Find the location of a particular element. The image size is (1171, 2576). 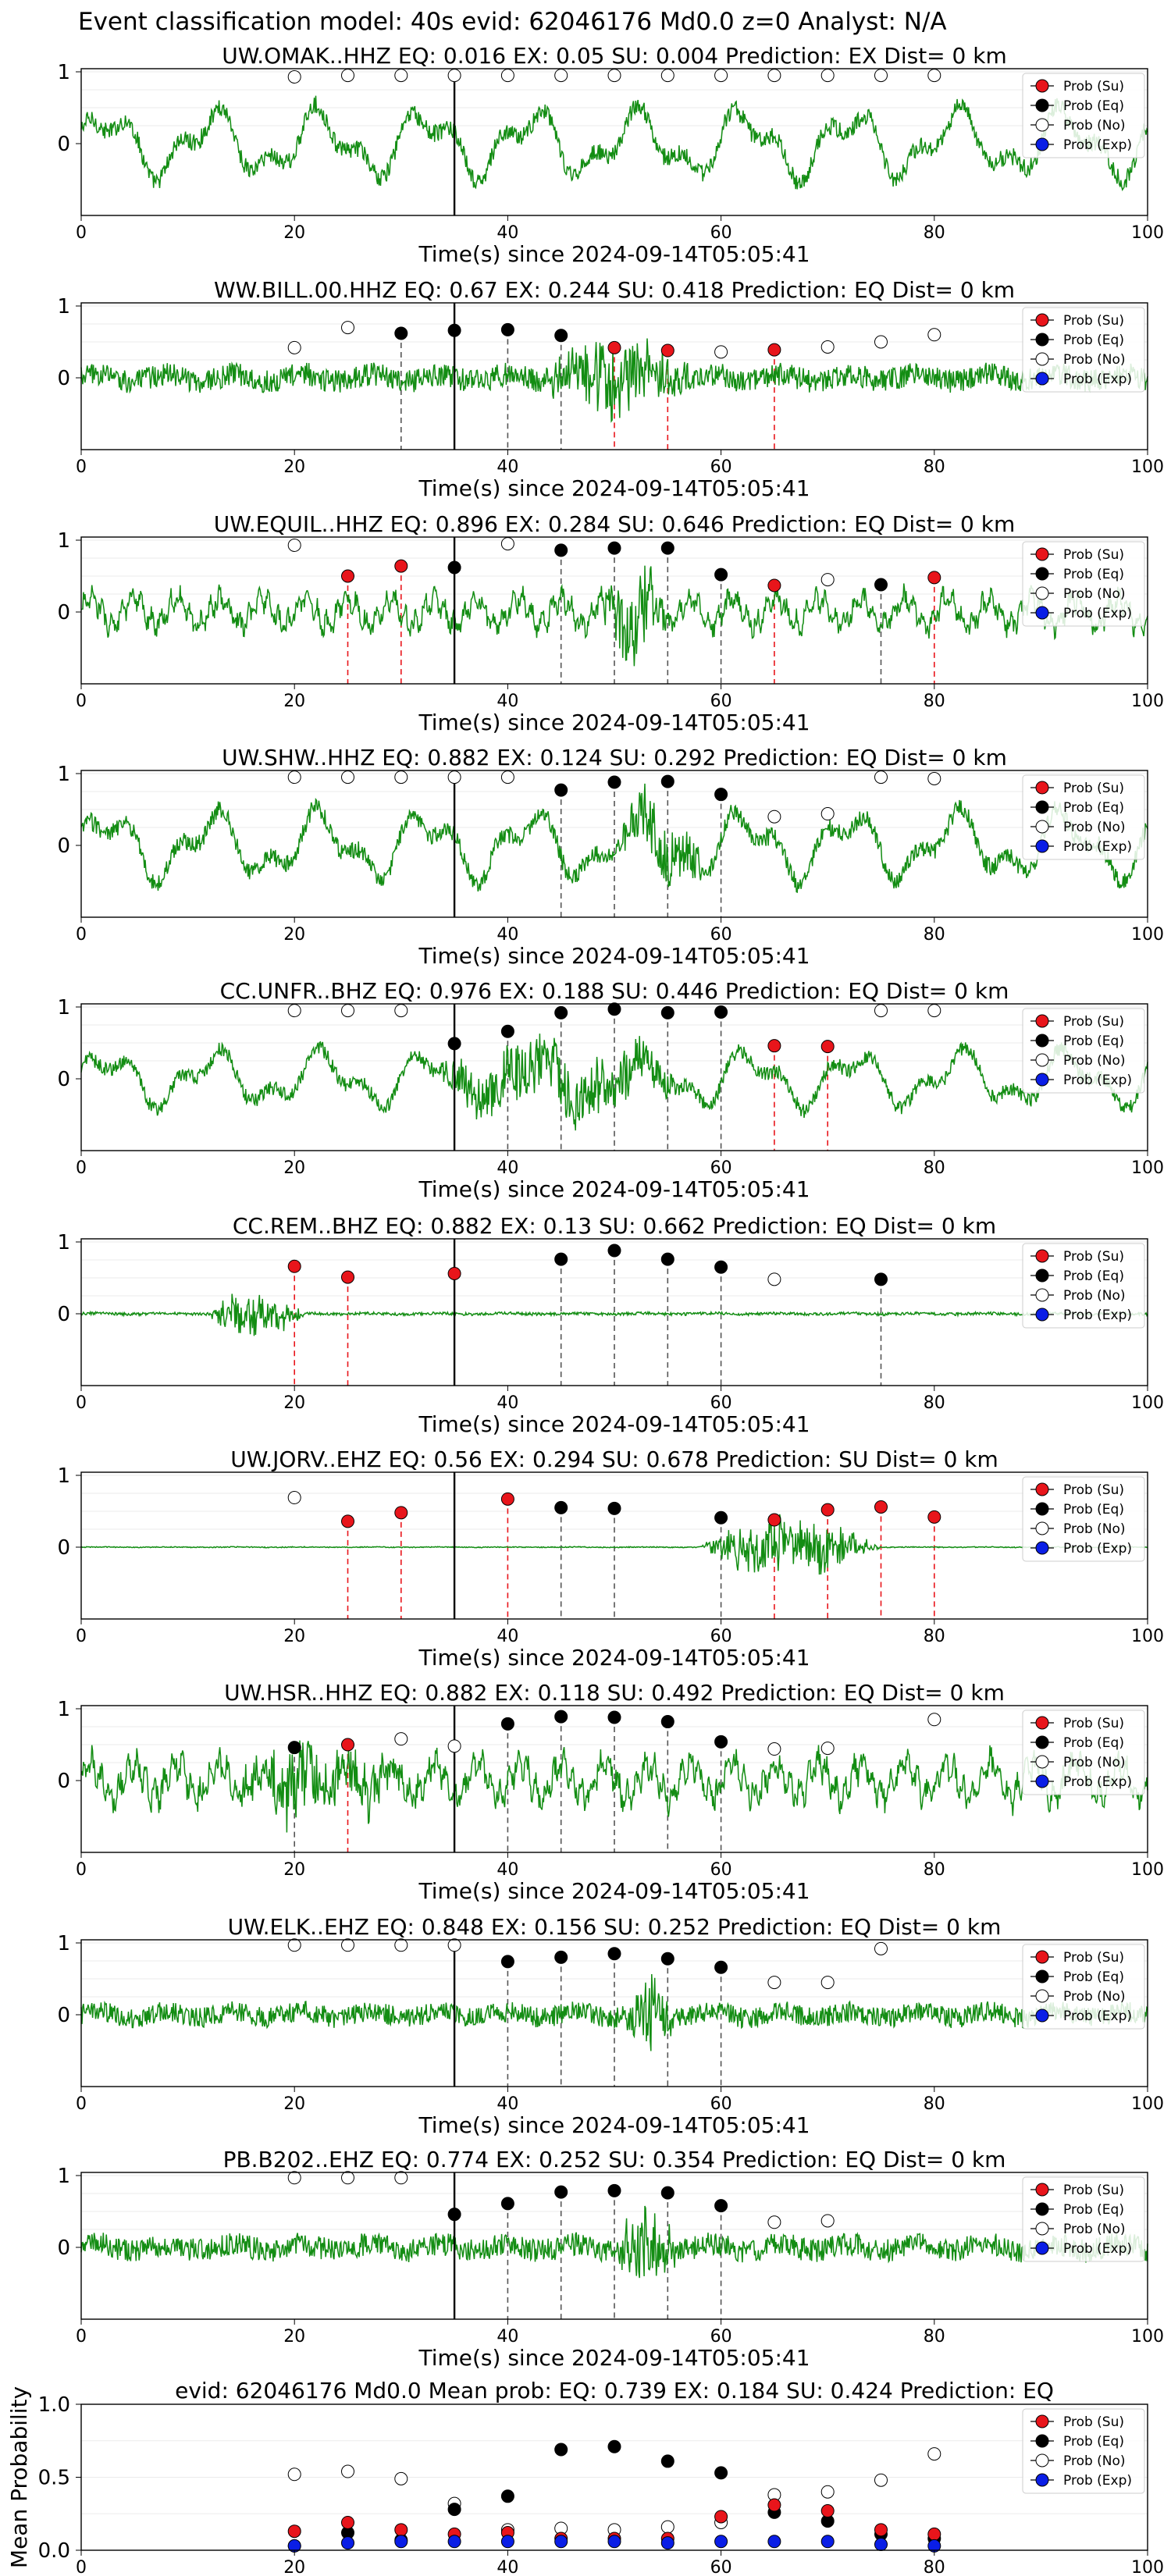

mean-y-axis-label: Mean Probability is located at coordinates (19, 2477).